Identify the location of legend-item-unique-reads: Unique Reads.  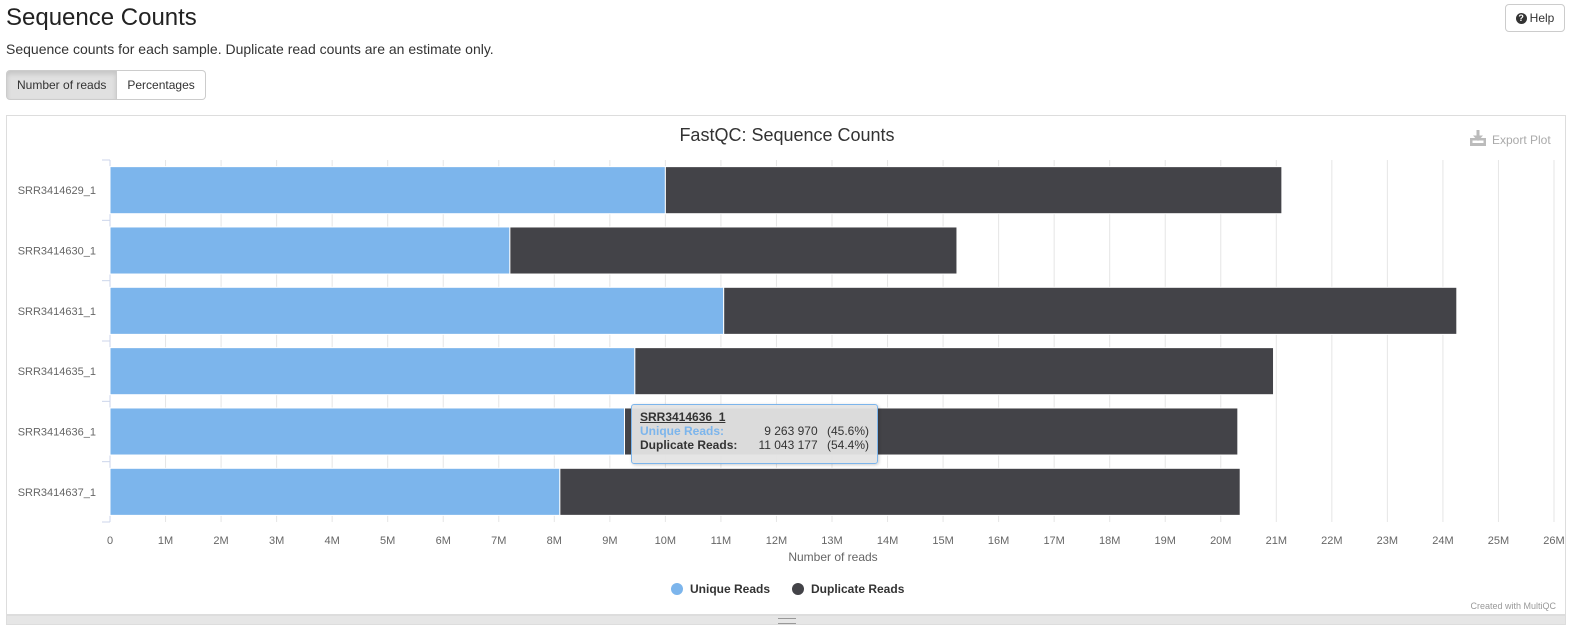
(720, 589).